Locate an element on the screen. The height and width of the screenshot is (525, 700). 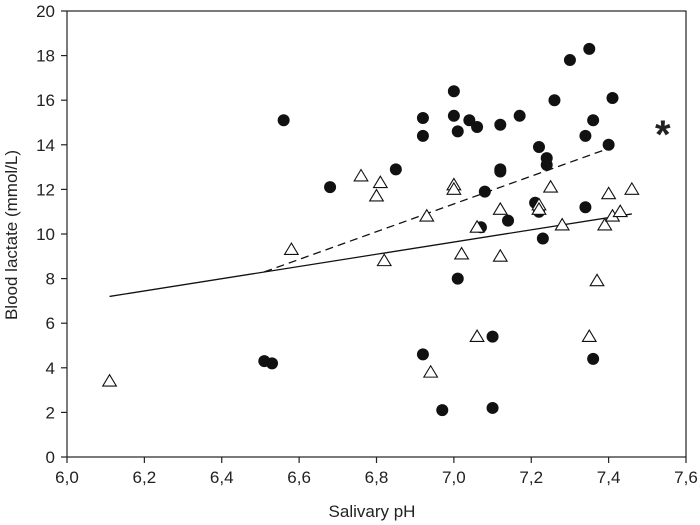
x-tick-label: 7,6 is located at coordinates (686, 477).